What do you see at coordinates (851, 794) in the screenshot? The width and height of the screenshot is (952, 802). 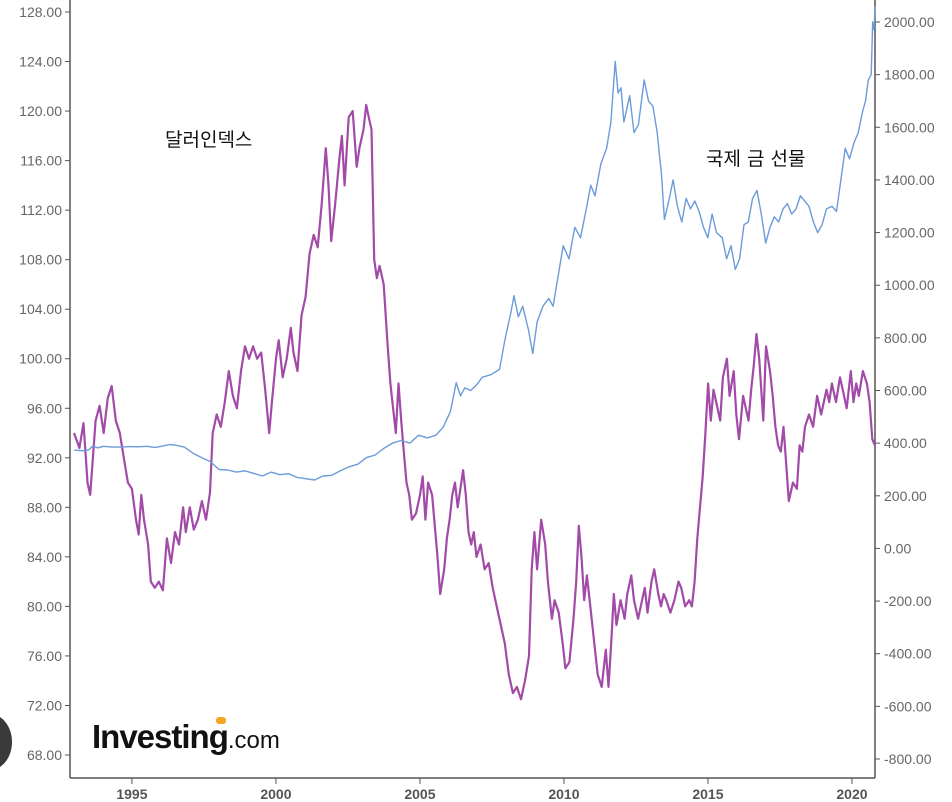 I see `x-tick-label: 2020` at bounding box center [851, 794].